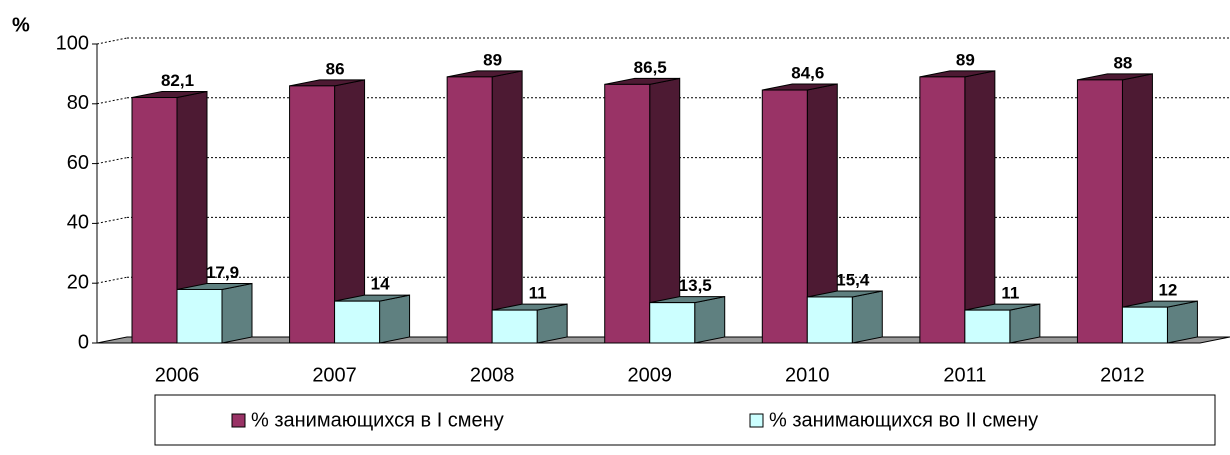  What do you see at coordinates (1122, 62) in the screenshot?
I see `value-label: 88` at bounding box center [1122, 62].